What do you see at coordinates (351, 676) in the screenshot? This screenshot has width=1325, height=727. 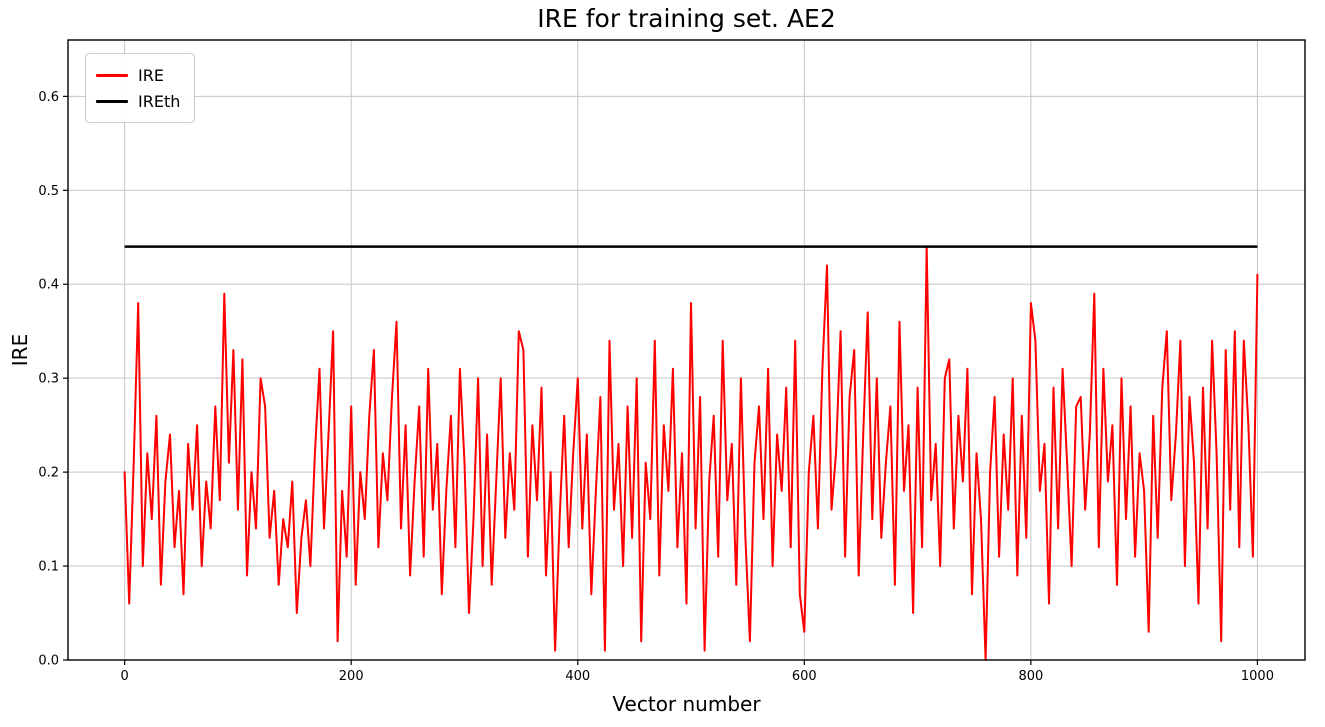 I see `x-tick-label: 200` at bounding box center [351, 676].